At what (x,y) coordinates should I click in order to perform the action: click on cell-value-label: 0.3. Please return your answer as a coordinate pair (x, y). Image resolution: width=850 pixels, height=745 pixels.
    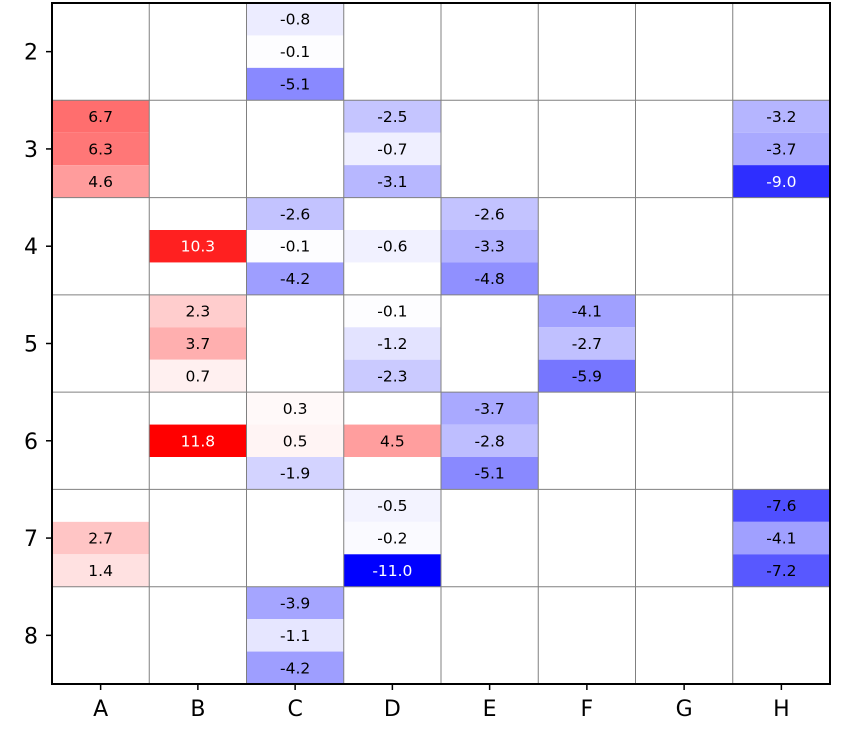
    Looking at the image, I should click on (295, 409).